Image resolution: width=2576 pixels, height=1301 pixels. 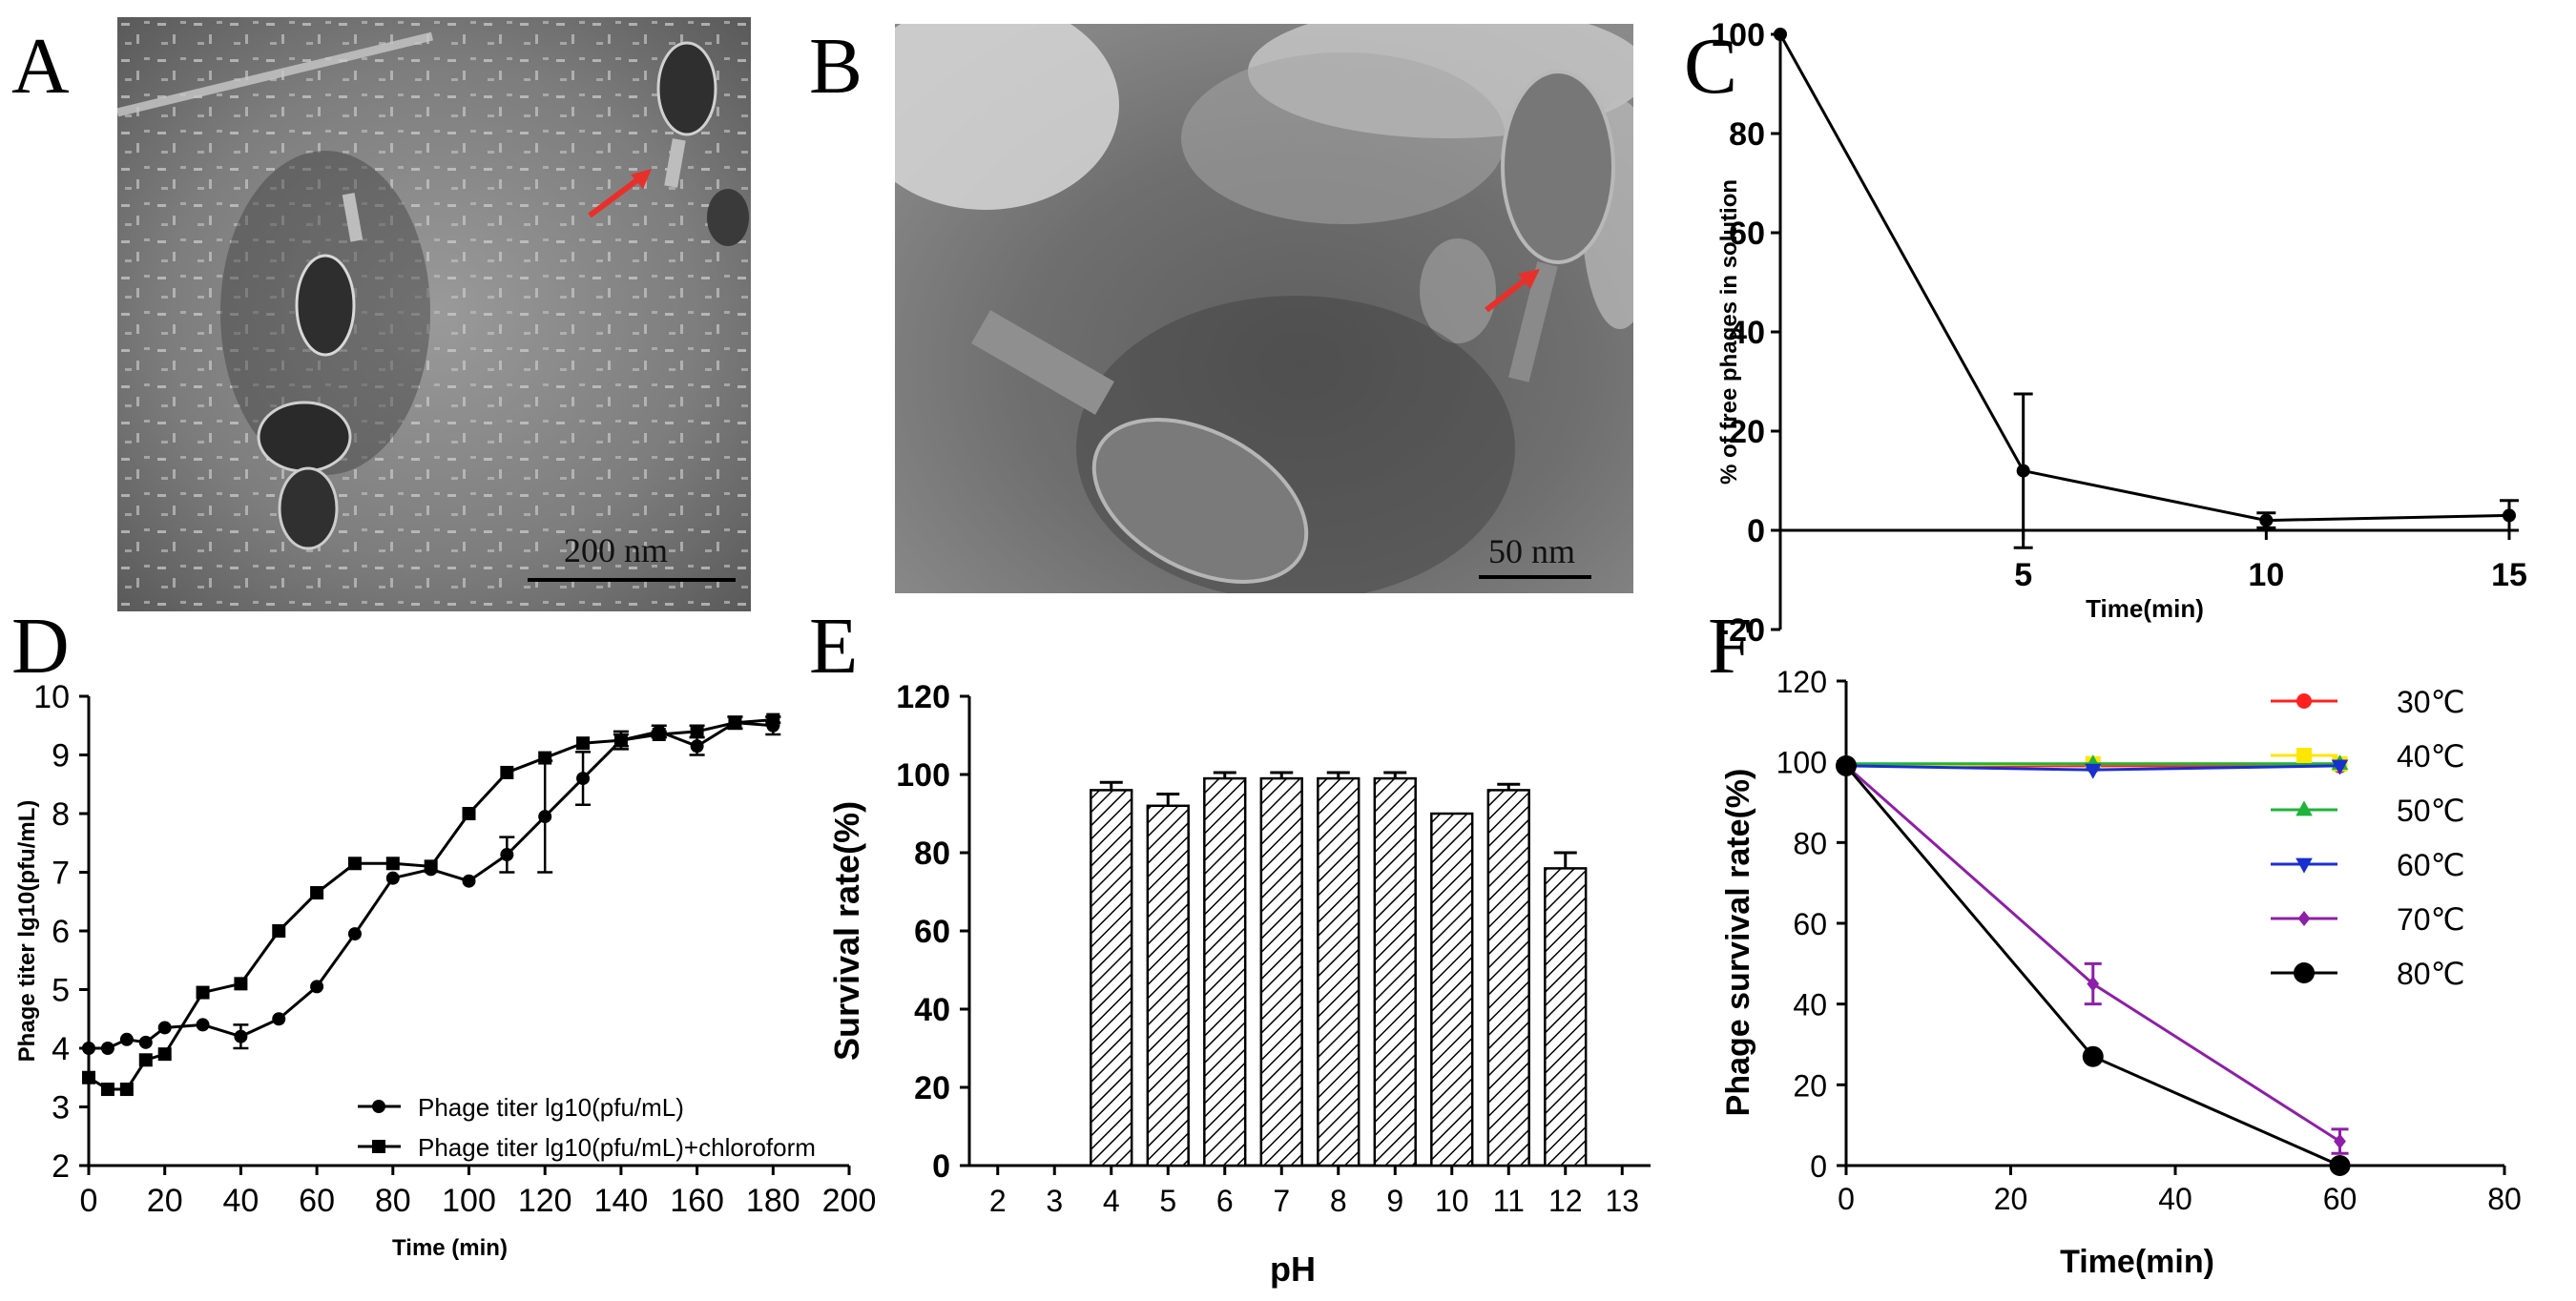 I want to click on panel-letter-b: B, so click(x=836, y=66).